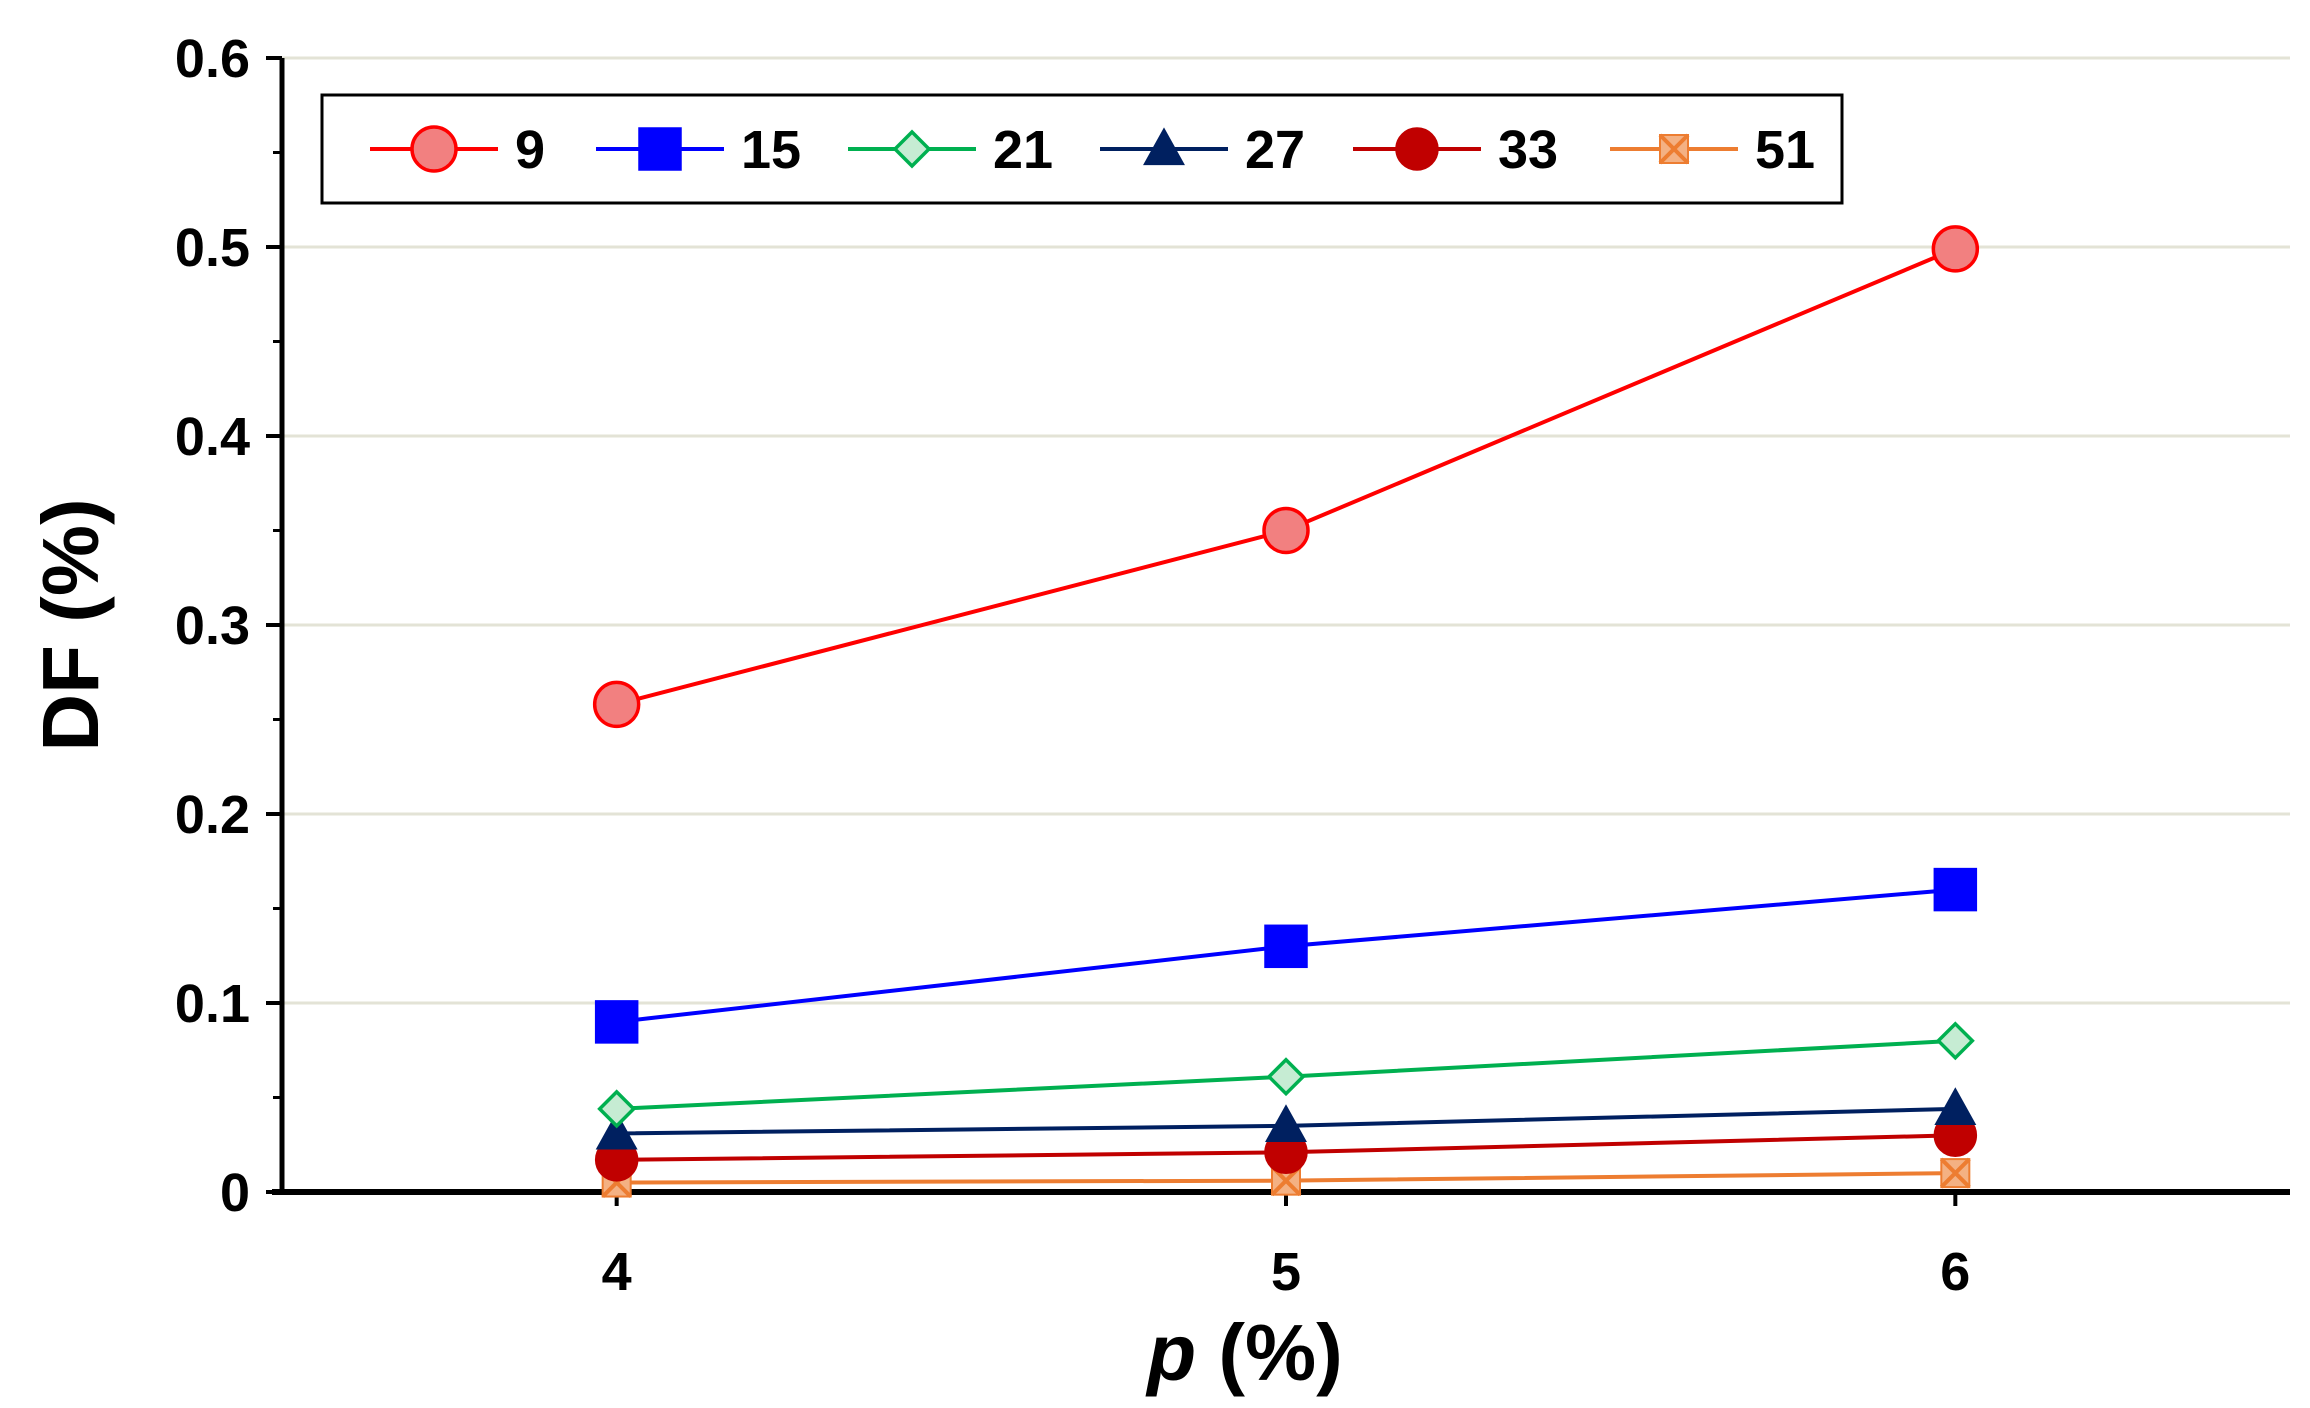 The image size is (2310, 1408). Describe the element at coordinates (1712, 150) in the screenshot. I see `legend-item-51: 51` at that location.